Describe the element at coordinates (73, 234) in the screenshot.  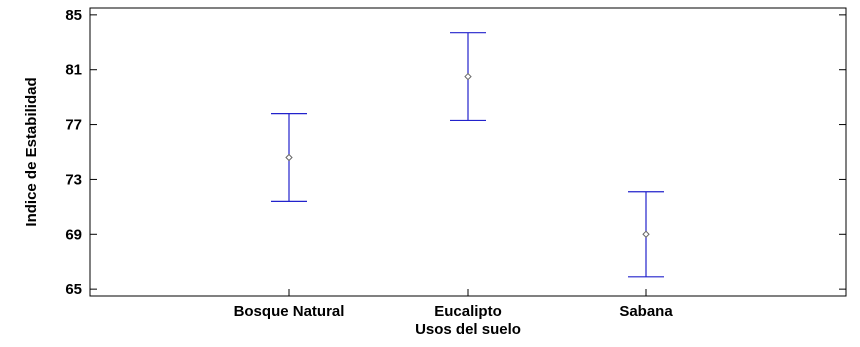
I see `y-tick-label: 69` at that location.